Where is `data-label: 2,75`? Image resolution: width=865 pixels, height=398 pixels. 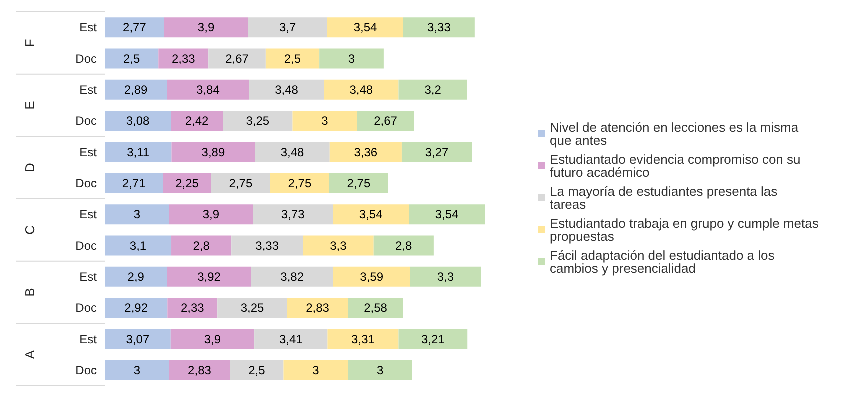
data-label: 2,75 is located at coordinates (359, 183).